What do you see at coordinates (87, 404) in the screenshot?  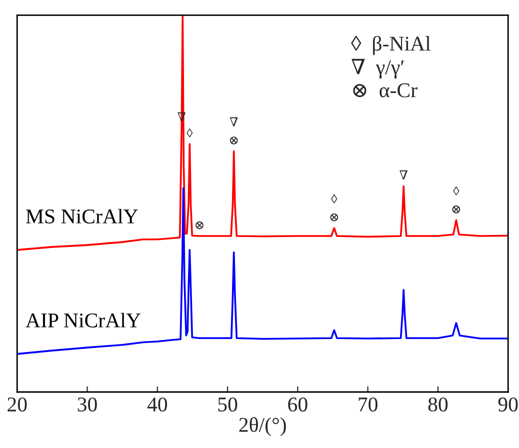 I see `x-tick-label: 30` at bounding box center [87, 404].